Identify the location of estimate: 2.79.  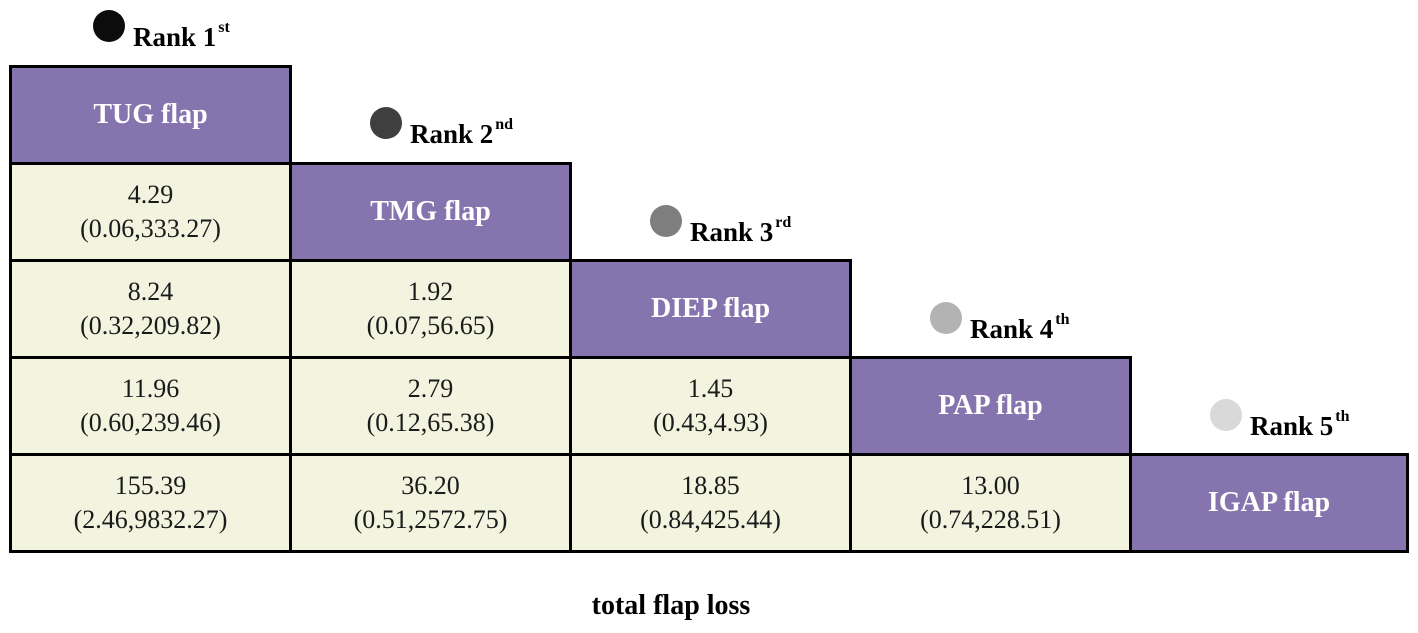
(430, 389).